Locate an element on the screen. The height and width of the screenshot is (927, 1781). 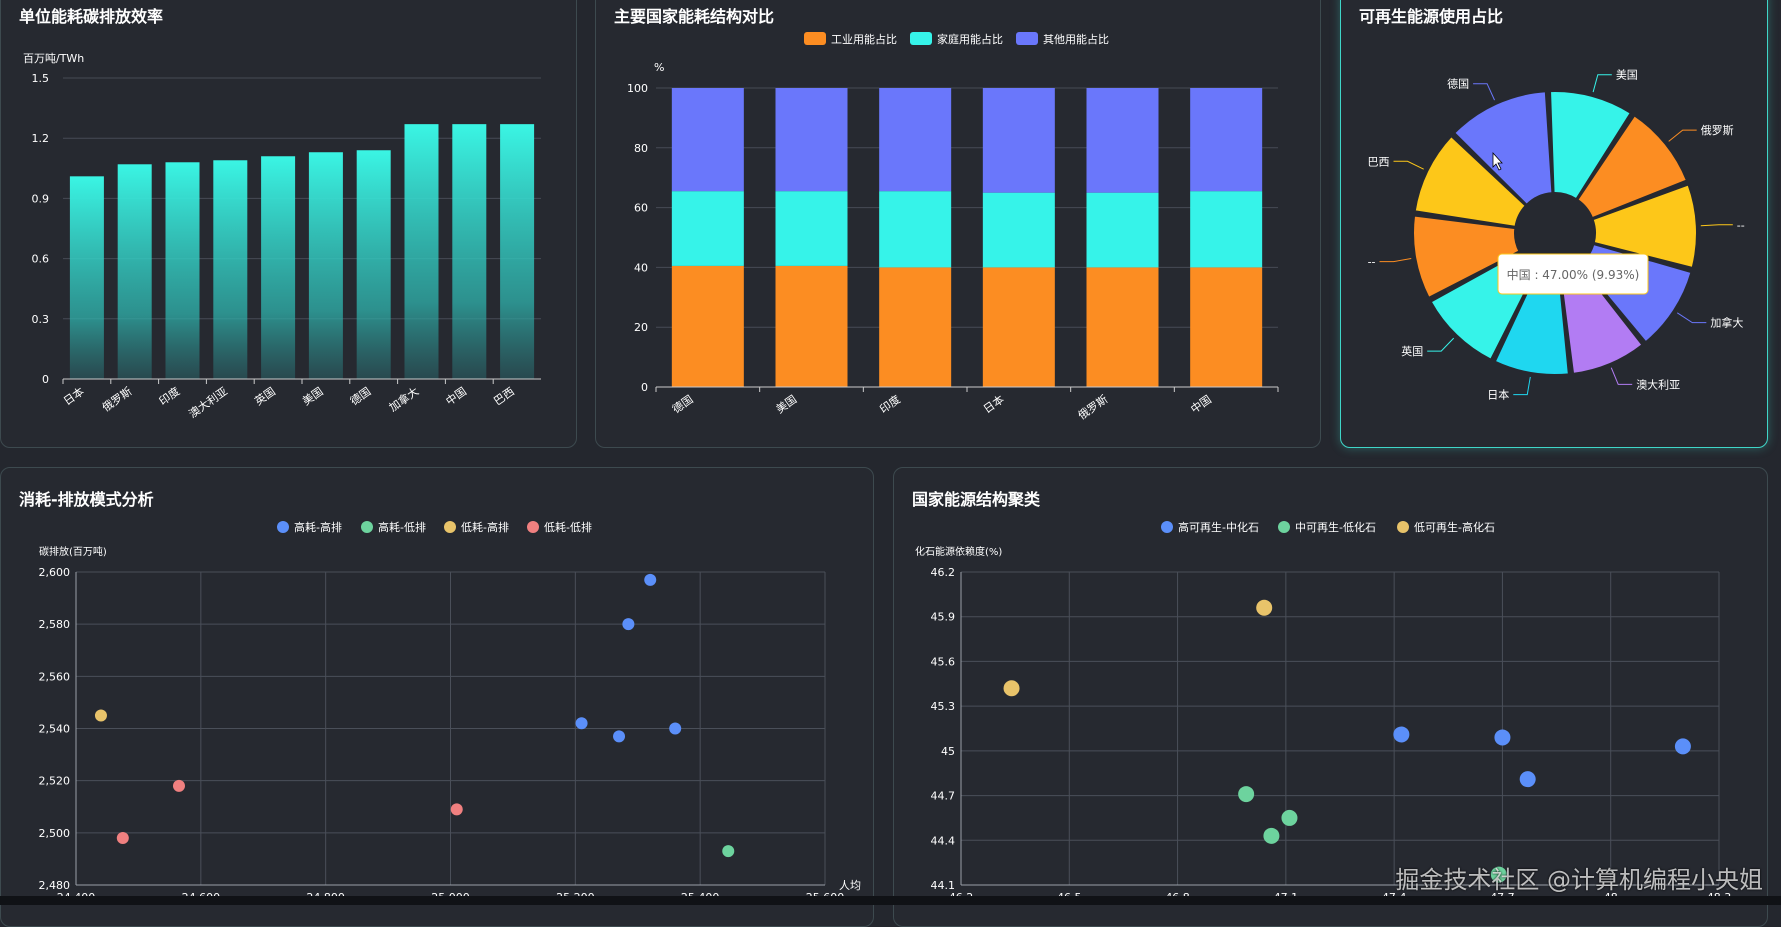
legend-label: 其他用能占比 is located at coordinates (1076, 39).